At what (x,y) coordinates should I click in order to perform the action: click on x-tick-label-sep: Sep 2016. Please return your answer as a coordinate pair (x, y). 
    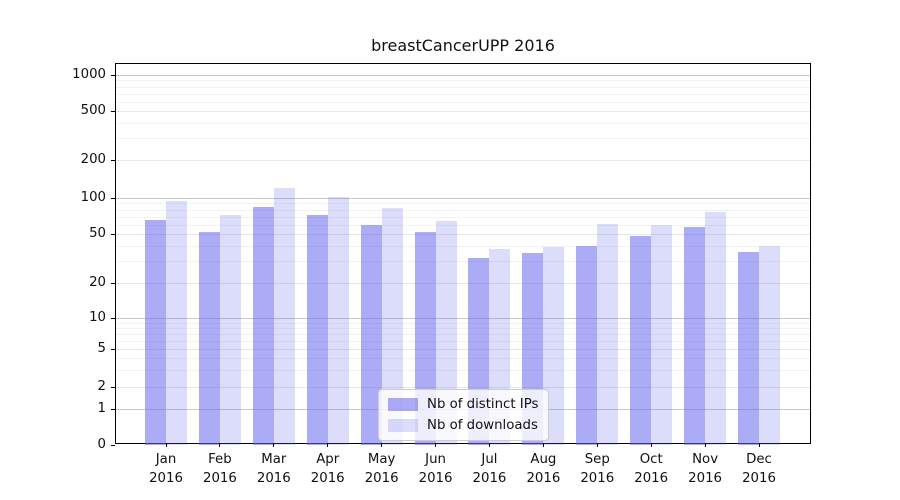
    Looking at the image, I should click on (597, 469).